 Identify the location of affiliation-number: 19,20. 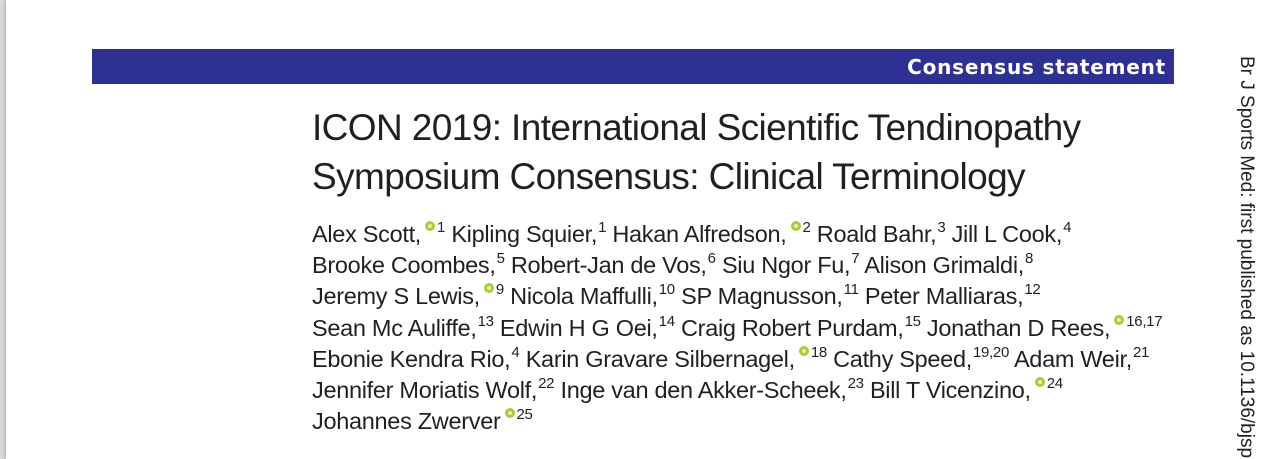
(990, 352).